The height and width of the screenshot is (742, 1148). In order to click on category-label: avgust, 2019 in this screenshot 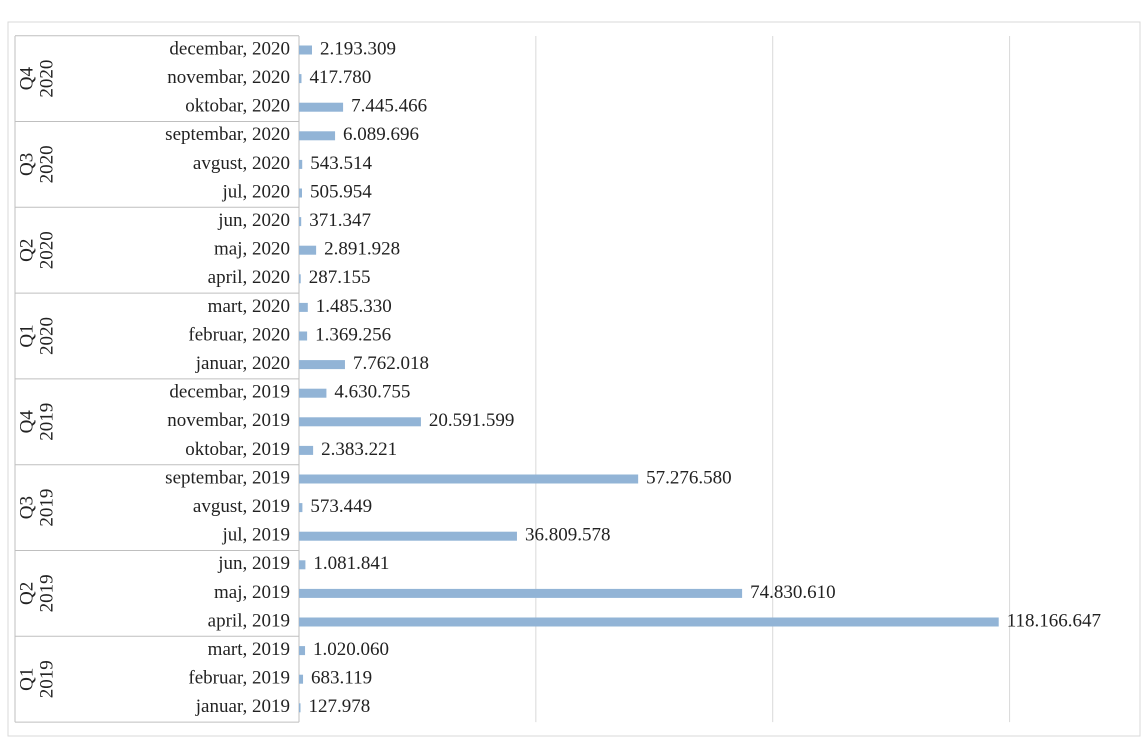, I will do `click(241, 506)`.